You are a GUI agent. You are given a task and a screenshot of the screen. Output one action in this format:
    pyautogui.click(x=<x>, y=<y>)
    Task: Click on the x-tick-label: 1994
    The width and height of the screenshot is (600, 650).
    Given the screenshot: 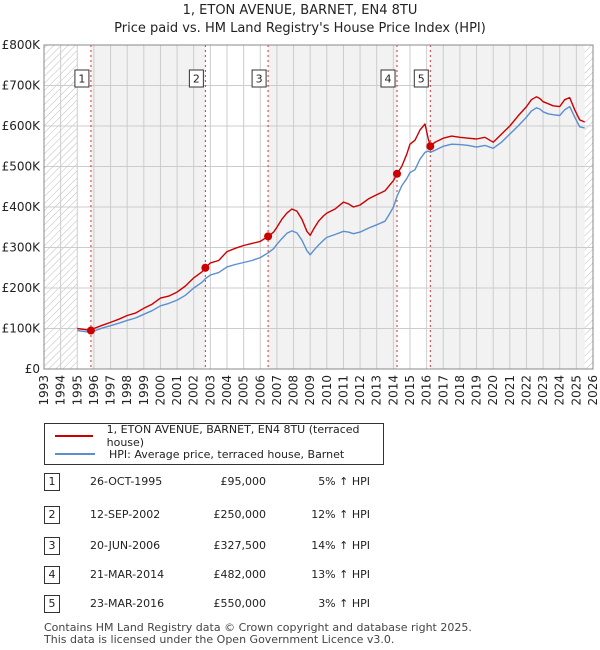 What is the action you would take?
    pyautogui.click(x=61, y=390)
    